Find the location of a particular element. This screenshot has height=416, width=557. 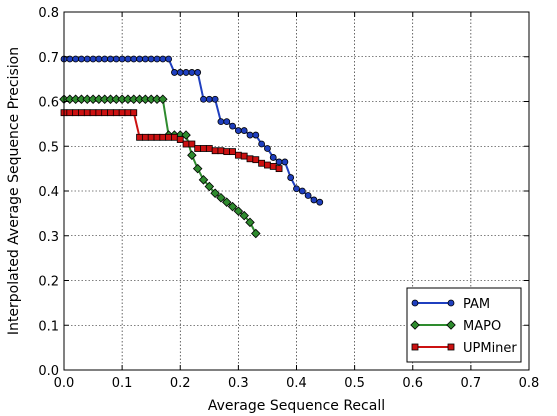

y-axis-label: Interpolated Average Sequence Precision is located at coordinates (14, 191).